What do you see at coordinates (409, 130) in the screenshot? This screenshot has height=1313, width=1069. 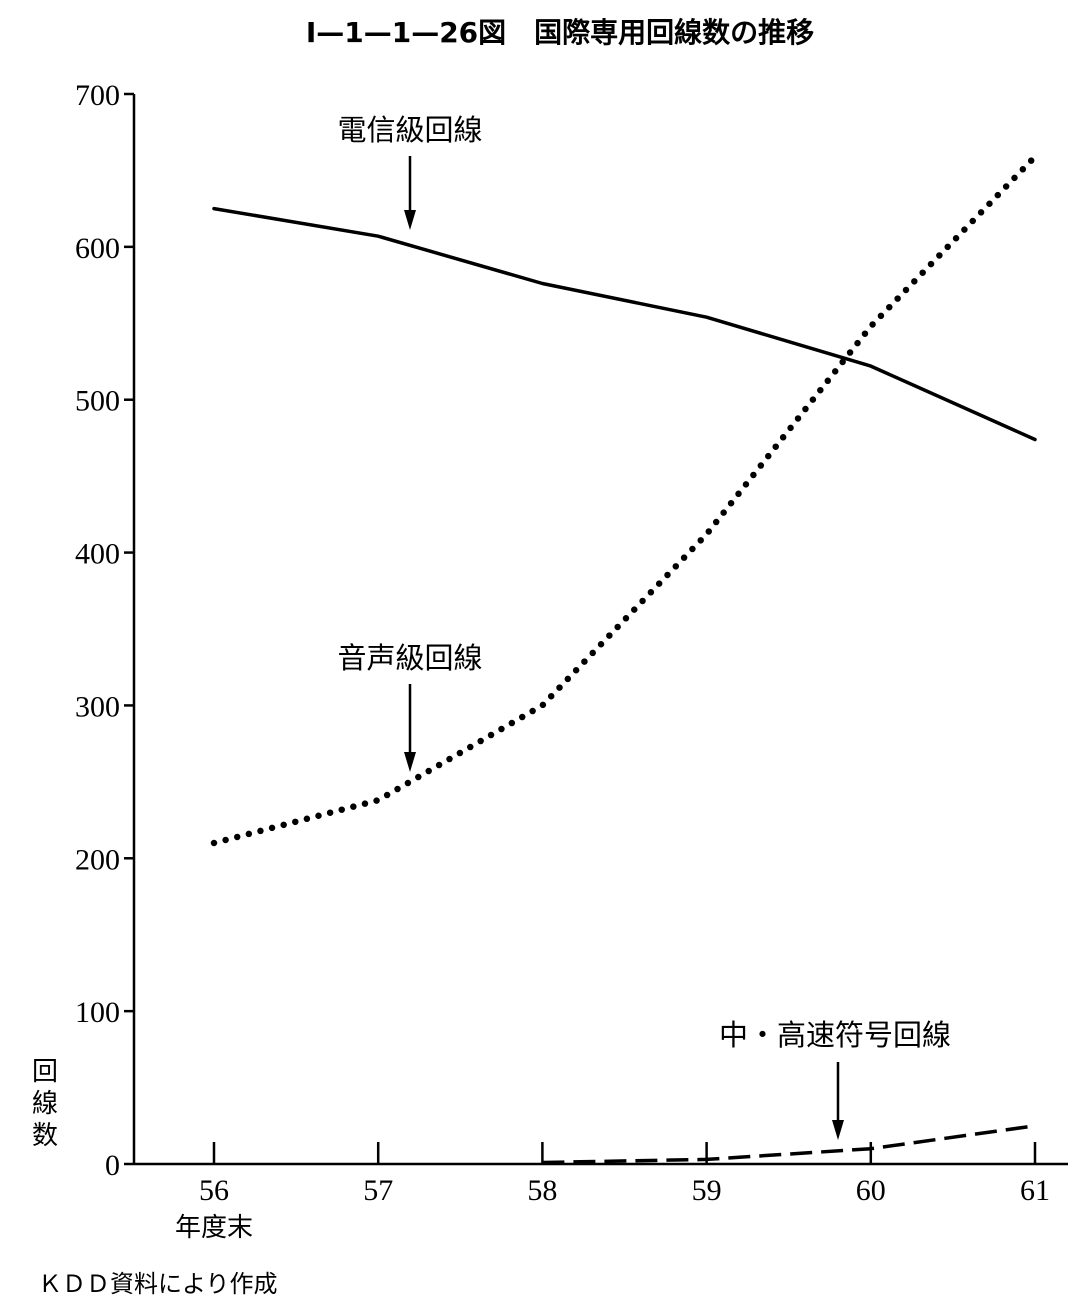 I see `annotation-label-1: 電信級回線` at bounding box center [409, 130].